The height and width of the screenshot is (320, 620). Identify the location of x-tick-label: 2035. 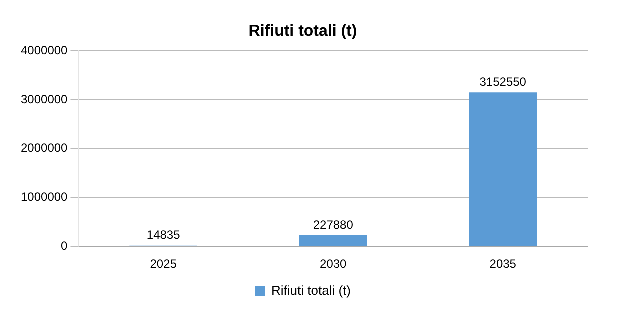
(503, 264).